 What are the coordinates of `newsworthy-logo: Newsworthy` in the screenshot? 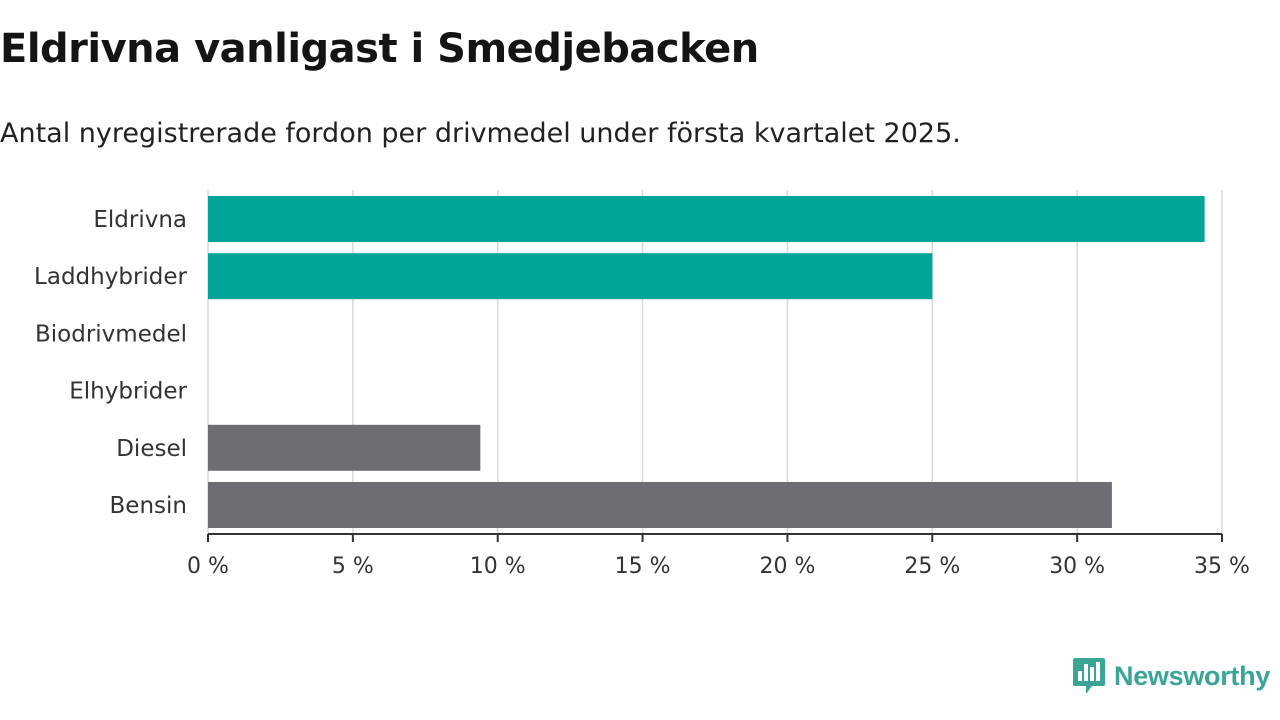 It's located at (1171, 676).